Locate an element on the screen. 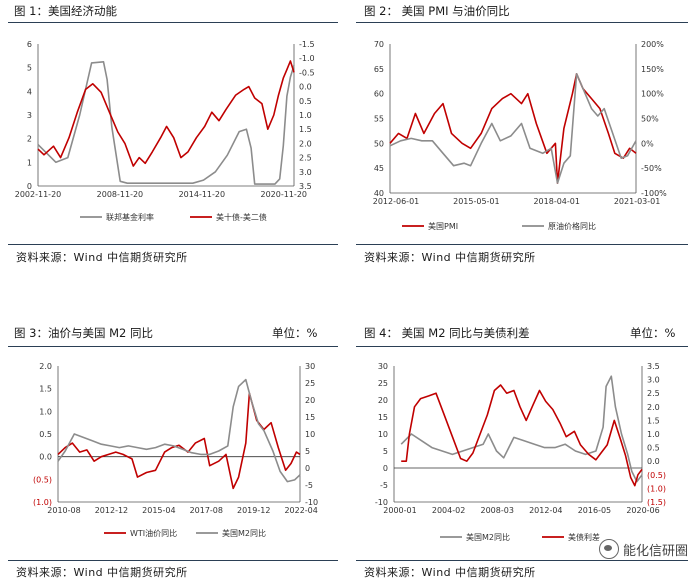  right-tick-label: -0.5 is located at coordinates (307, 72).